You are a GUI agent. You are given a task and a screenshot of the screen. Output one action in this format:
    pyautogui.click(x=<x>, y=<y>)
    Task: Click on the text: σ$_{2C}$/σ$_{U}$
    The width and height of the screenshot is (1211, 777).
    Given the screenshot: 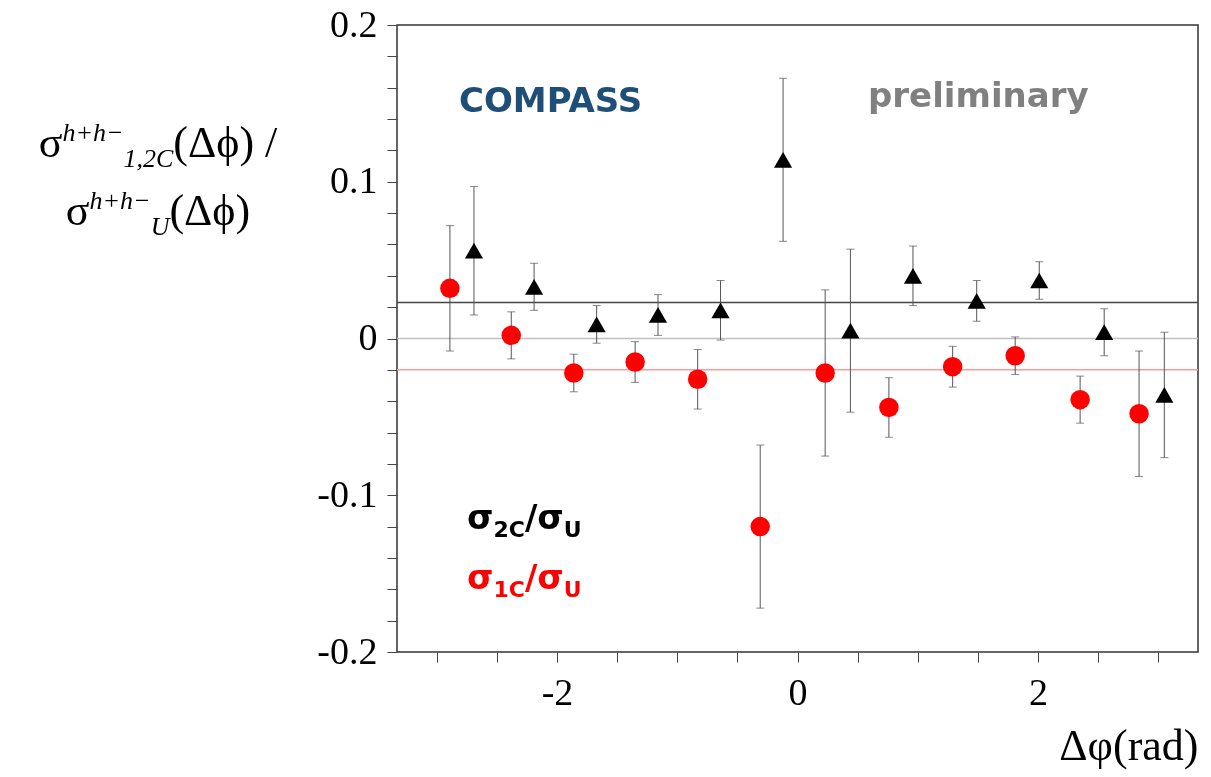 What is the action you would take?
    pyautogui.click(x=524, y=519)
    